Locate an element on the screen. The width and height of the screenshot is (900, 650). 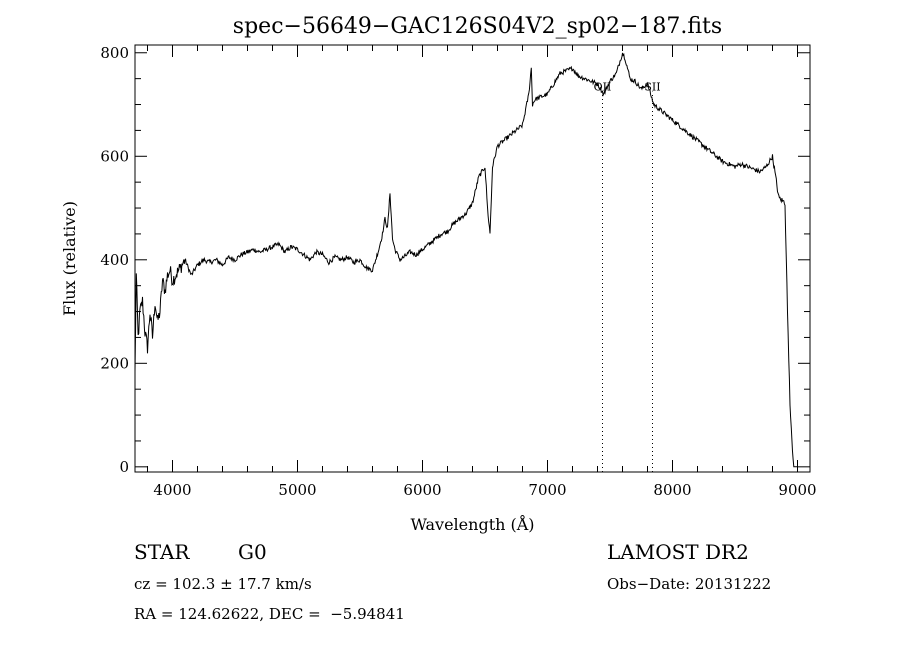
y-tick-label: 600 is located at coordinates (114, 156).